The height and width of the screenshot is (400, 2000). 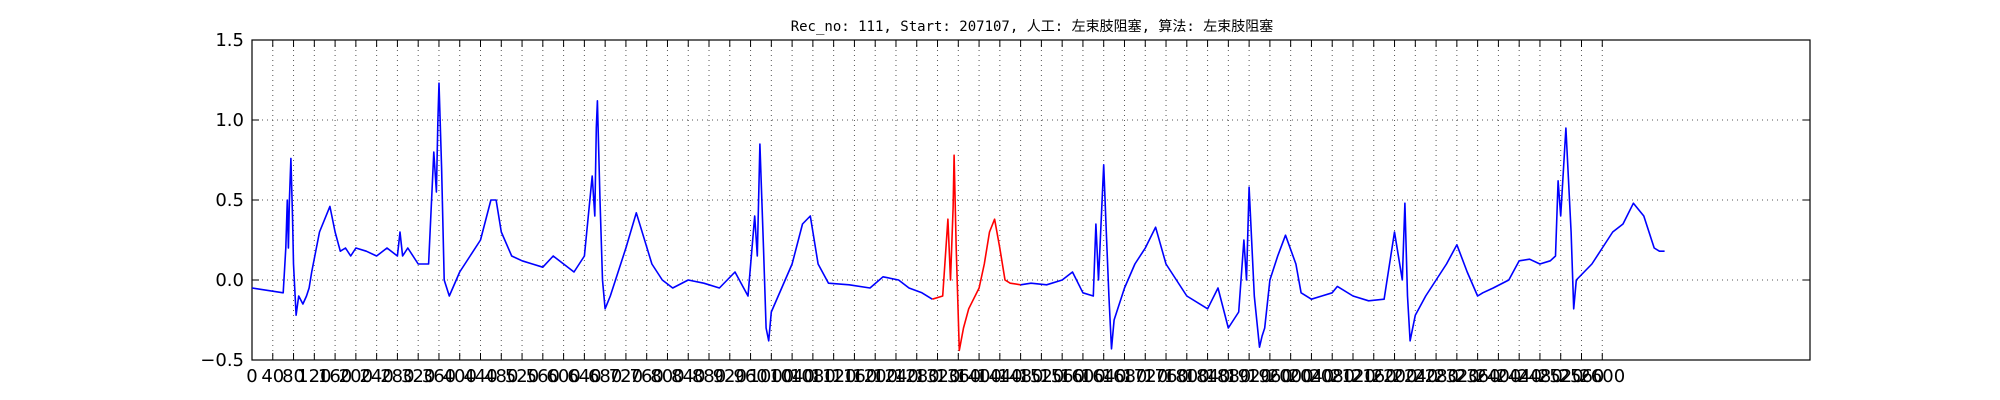 What do you see at coordinates (1249, 376) in the screenshot?
I see `x-tick-label: 1920` at bounding box center [1249, 376].